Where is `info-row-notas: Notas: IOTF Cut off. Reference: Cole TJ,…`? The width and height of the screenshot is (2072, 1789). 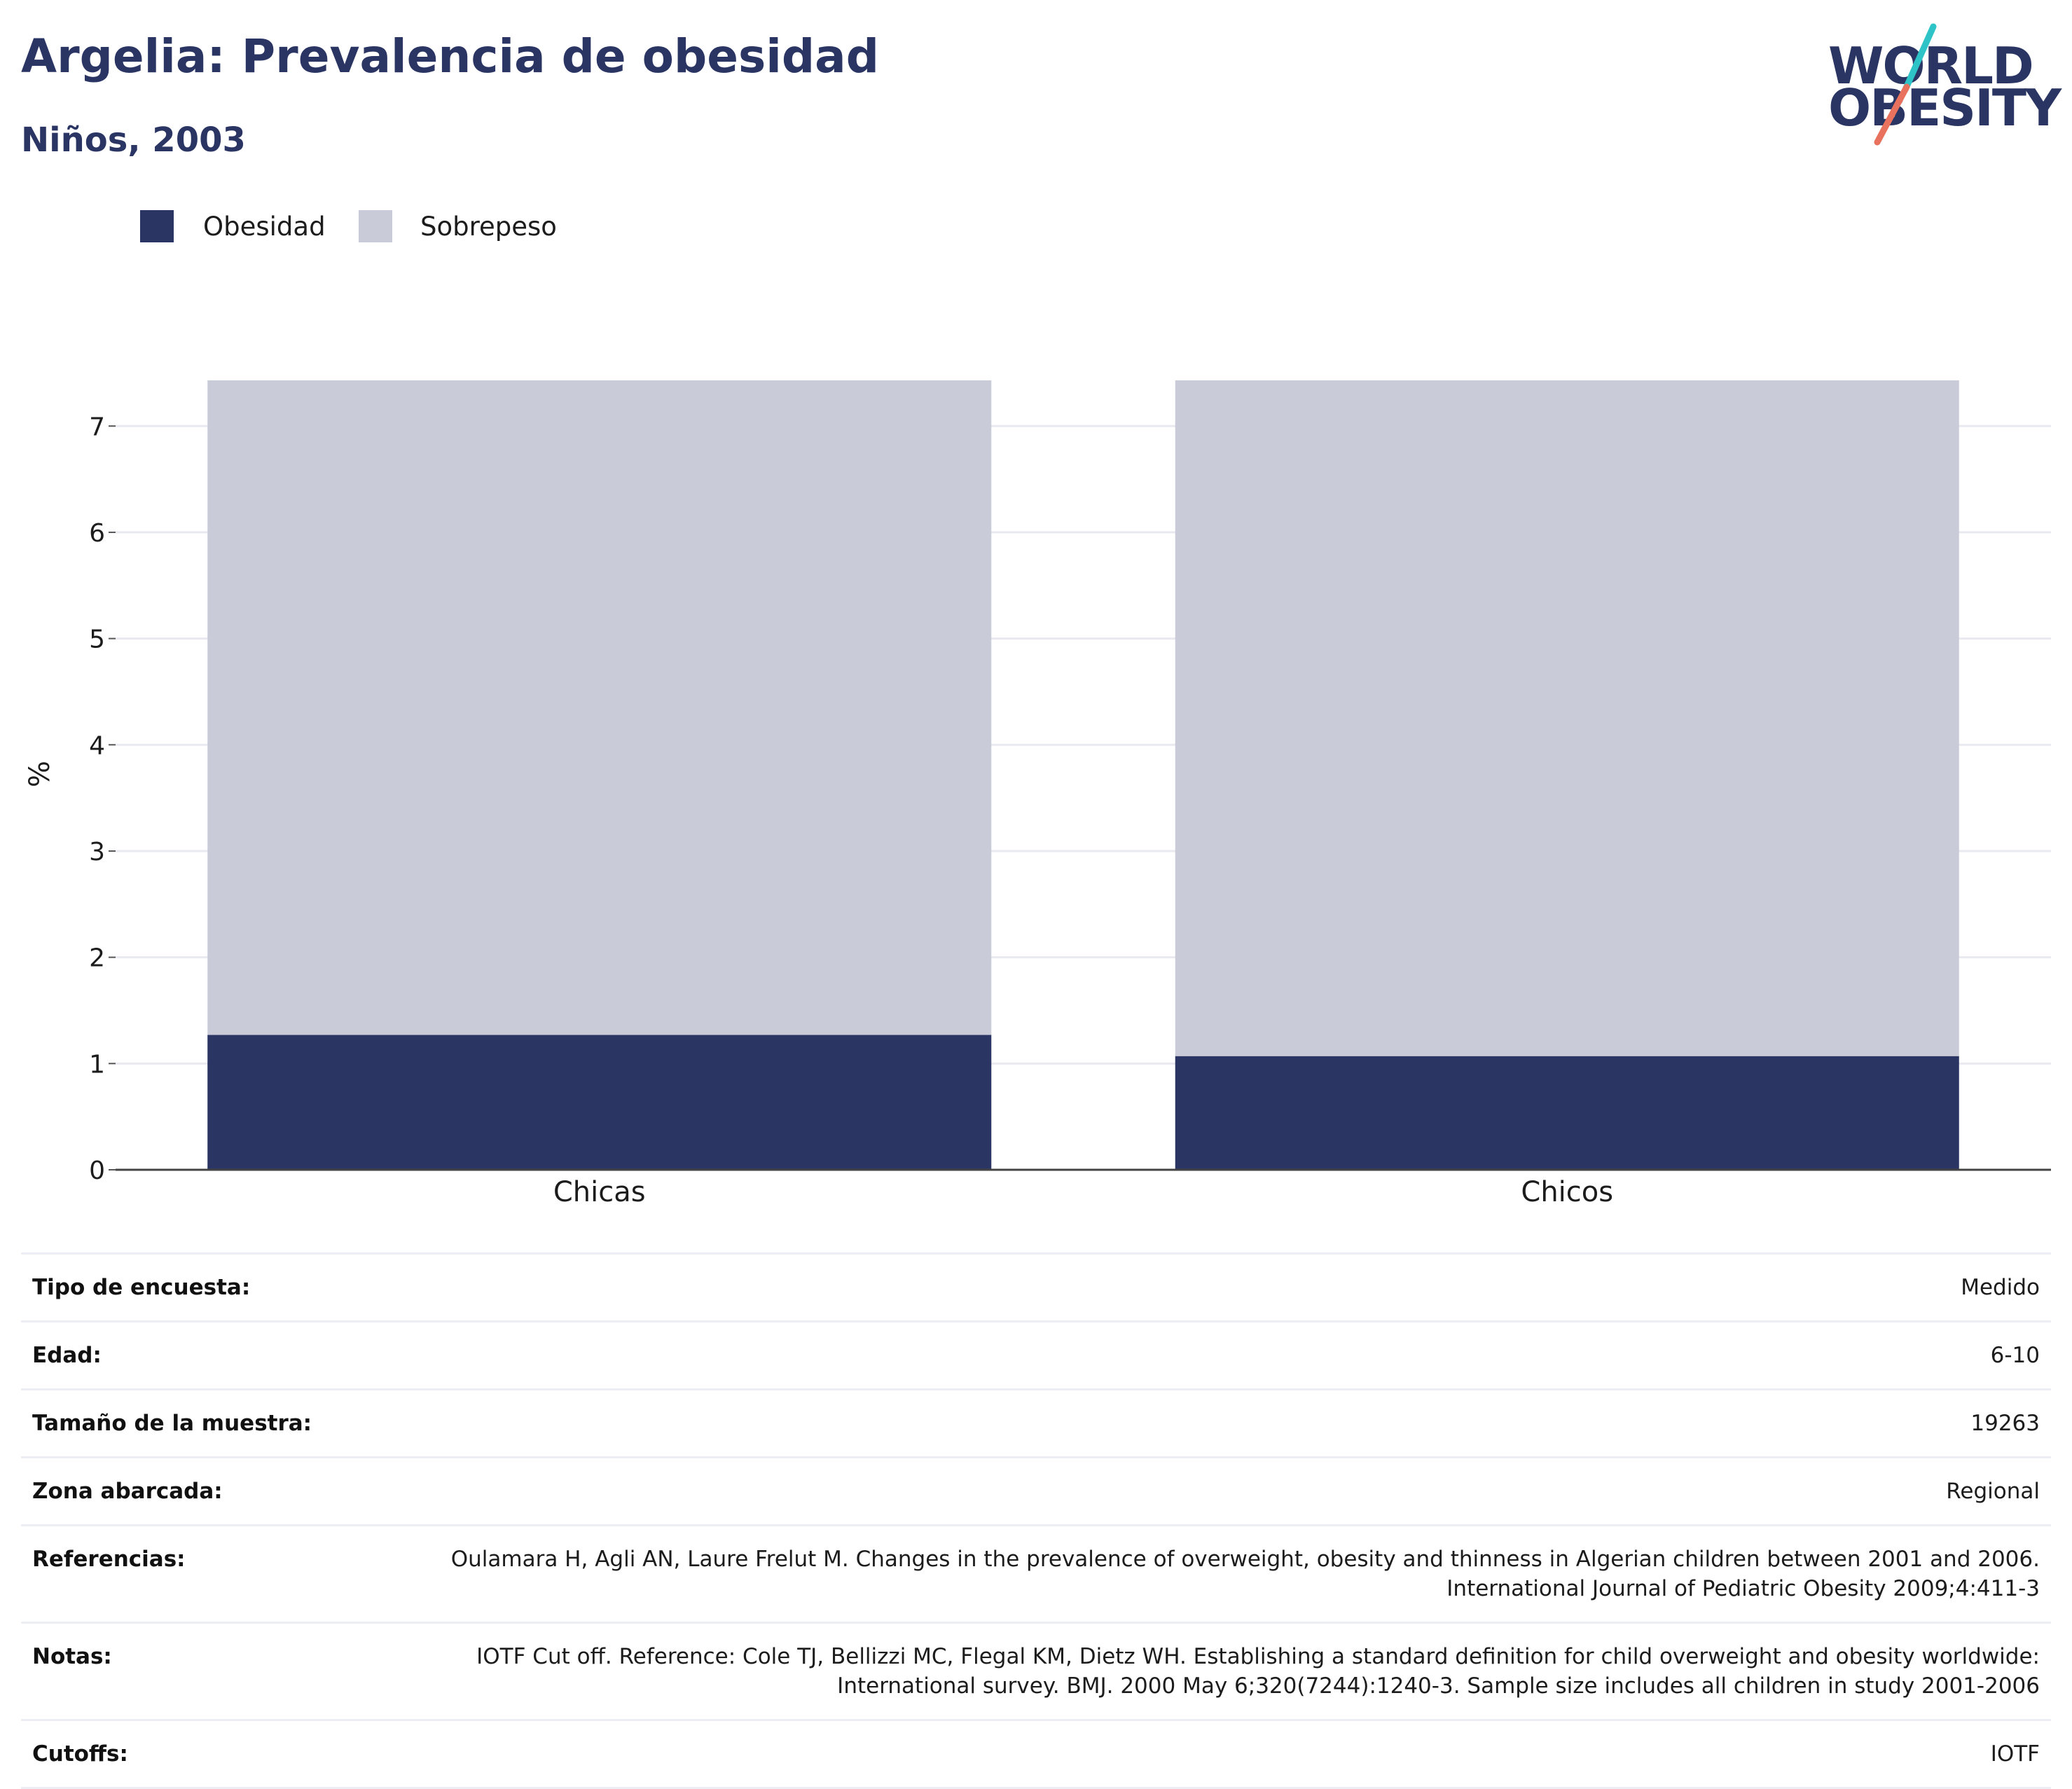
info-row-notas: Notas: IOTF Cut off. Reference: Cole TJ,… is located at coordinates (1036, 1671).